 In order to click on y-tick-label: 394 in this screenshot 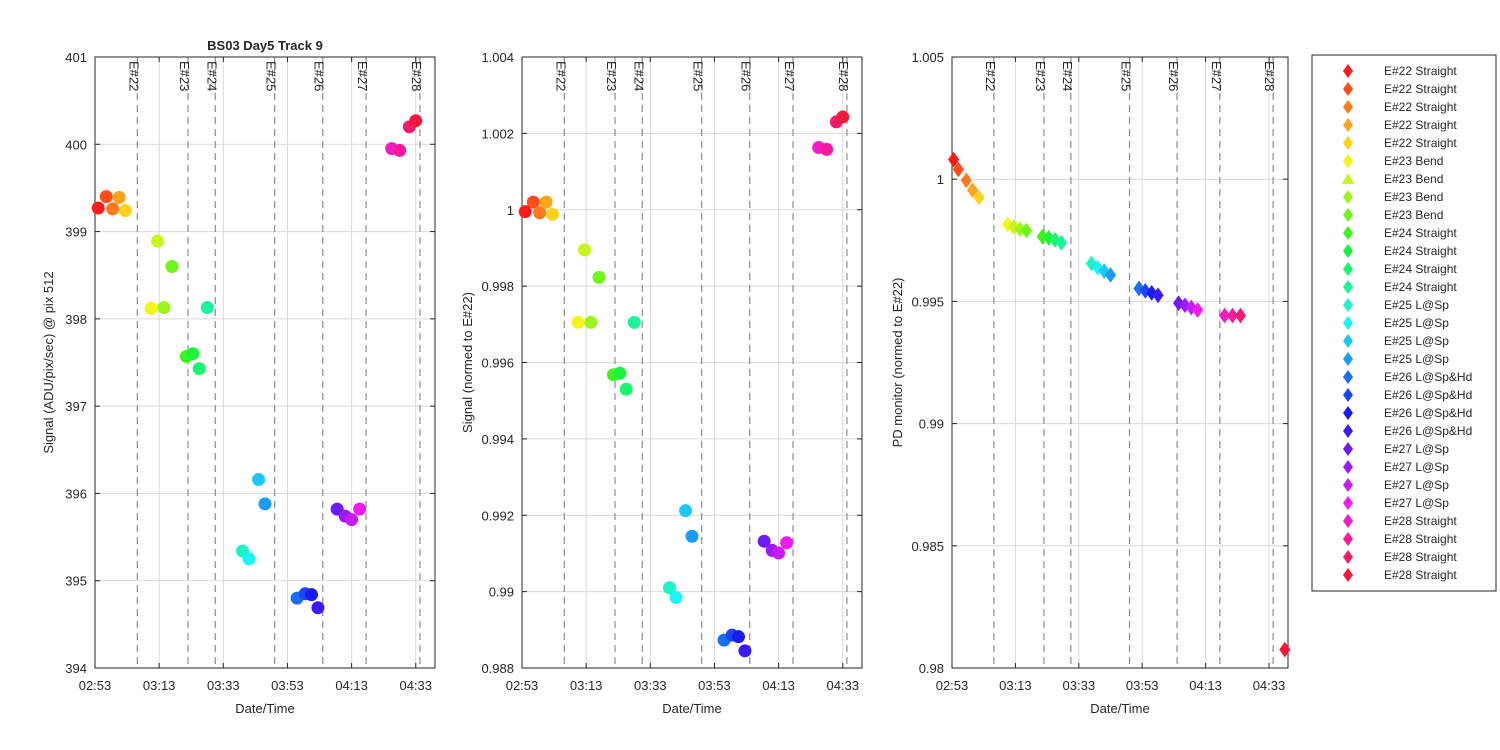, I will do `click(76, 668)`.